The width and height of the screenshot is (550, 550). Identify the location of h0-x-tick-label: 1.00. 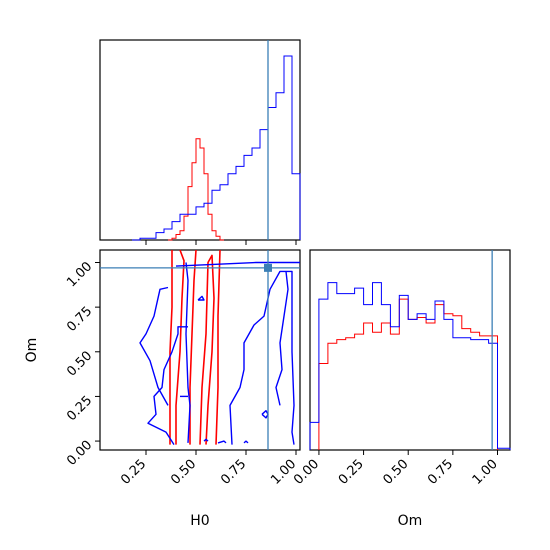
(283, 472).